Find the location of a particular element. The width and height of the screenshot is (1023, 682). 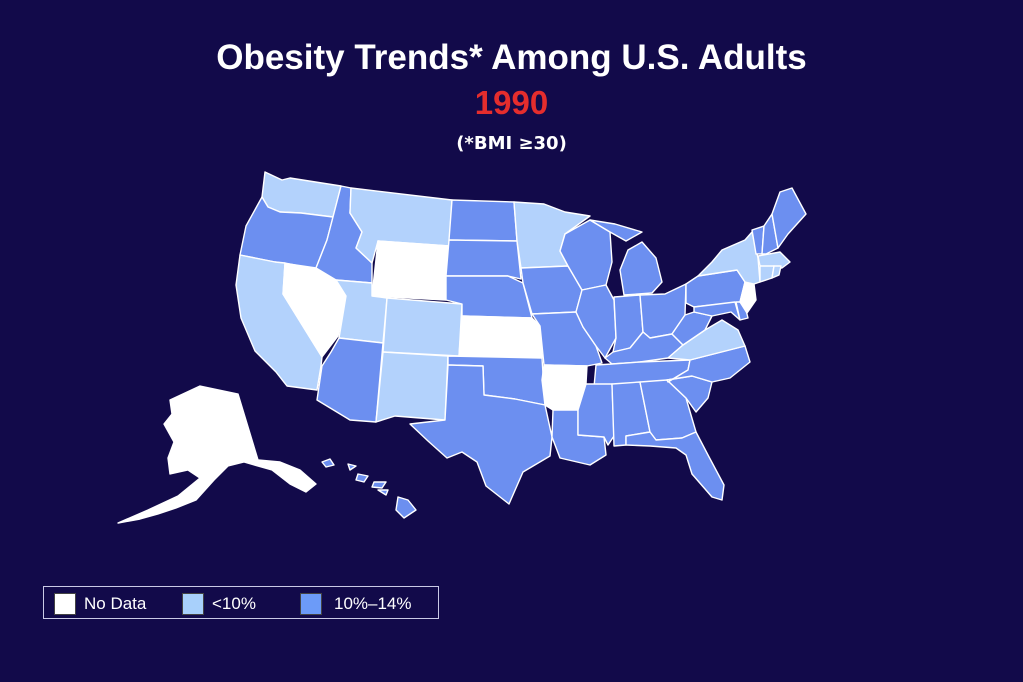

state-wyoming is located at coordinates (410, 270).